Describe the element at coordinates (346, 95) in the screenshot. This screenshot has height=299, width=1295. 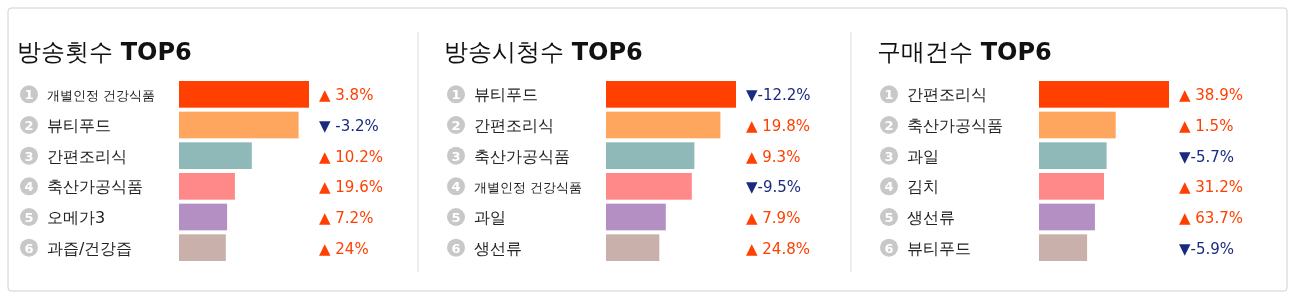
I see `text: ▲ 3.8%` at that location.